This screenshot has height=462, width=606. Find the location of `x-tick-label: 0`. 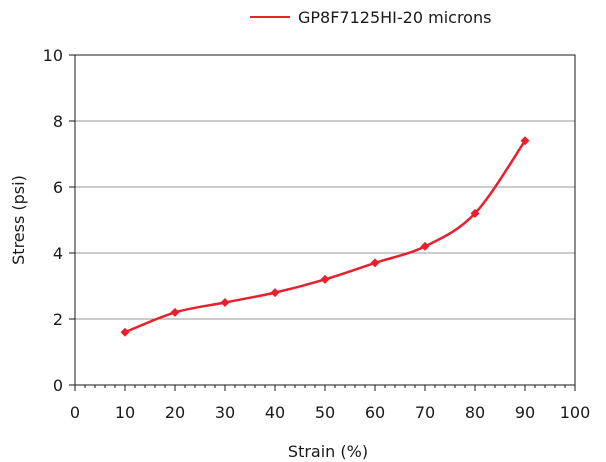

x-tick-label: 0 is located at coordinates (75, 412).